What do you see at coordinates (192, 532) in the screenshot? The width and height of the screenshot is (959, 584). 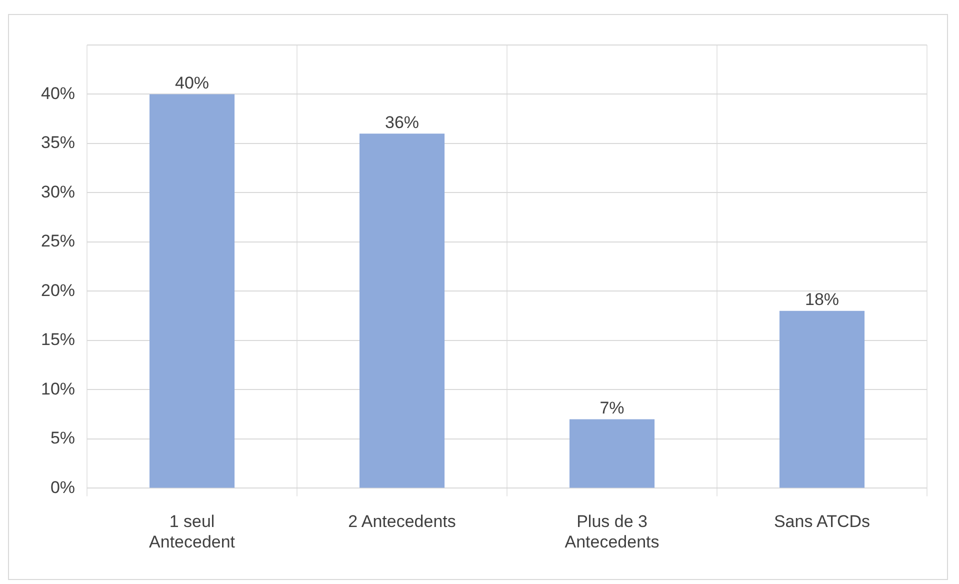 I see `x-tick-label: 1 seul Antecedent` at bounding box center [192, 532].